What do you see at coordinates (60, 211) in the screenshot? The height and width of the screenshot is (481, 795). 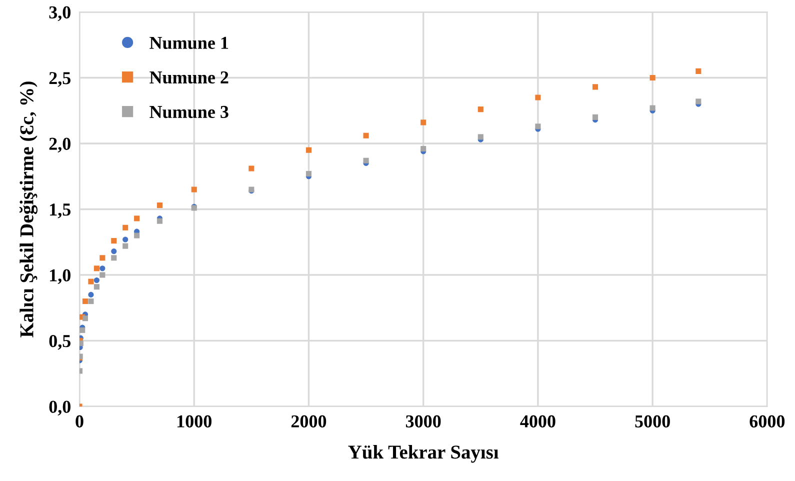 I see `y-tick-label: 1,5` at bounding box center [60, 211].